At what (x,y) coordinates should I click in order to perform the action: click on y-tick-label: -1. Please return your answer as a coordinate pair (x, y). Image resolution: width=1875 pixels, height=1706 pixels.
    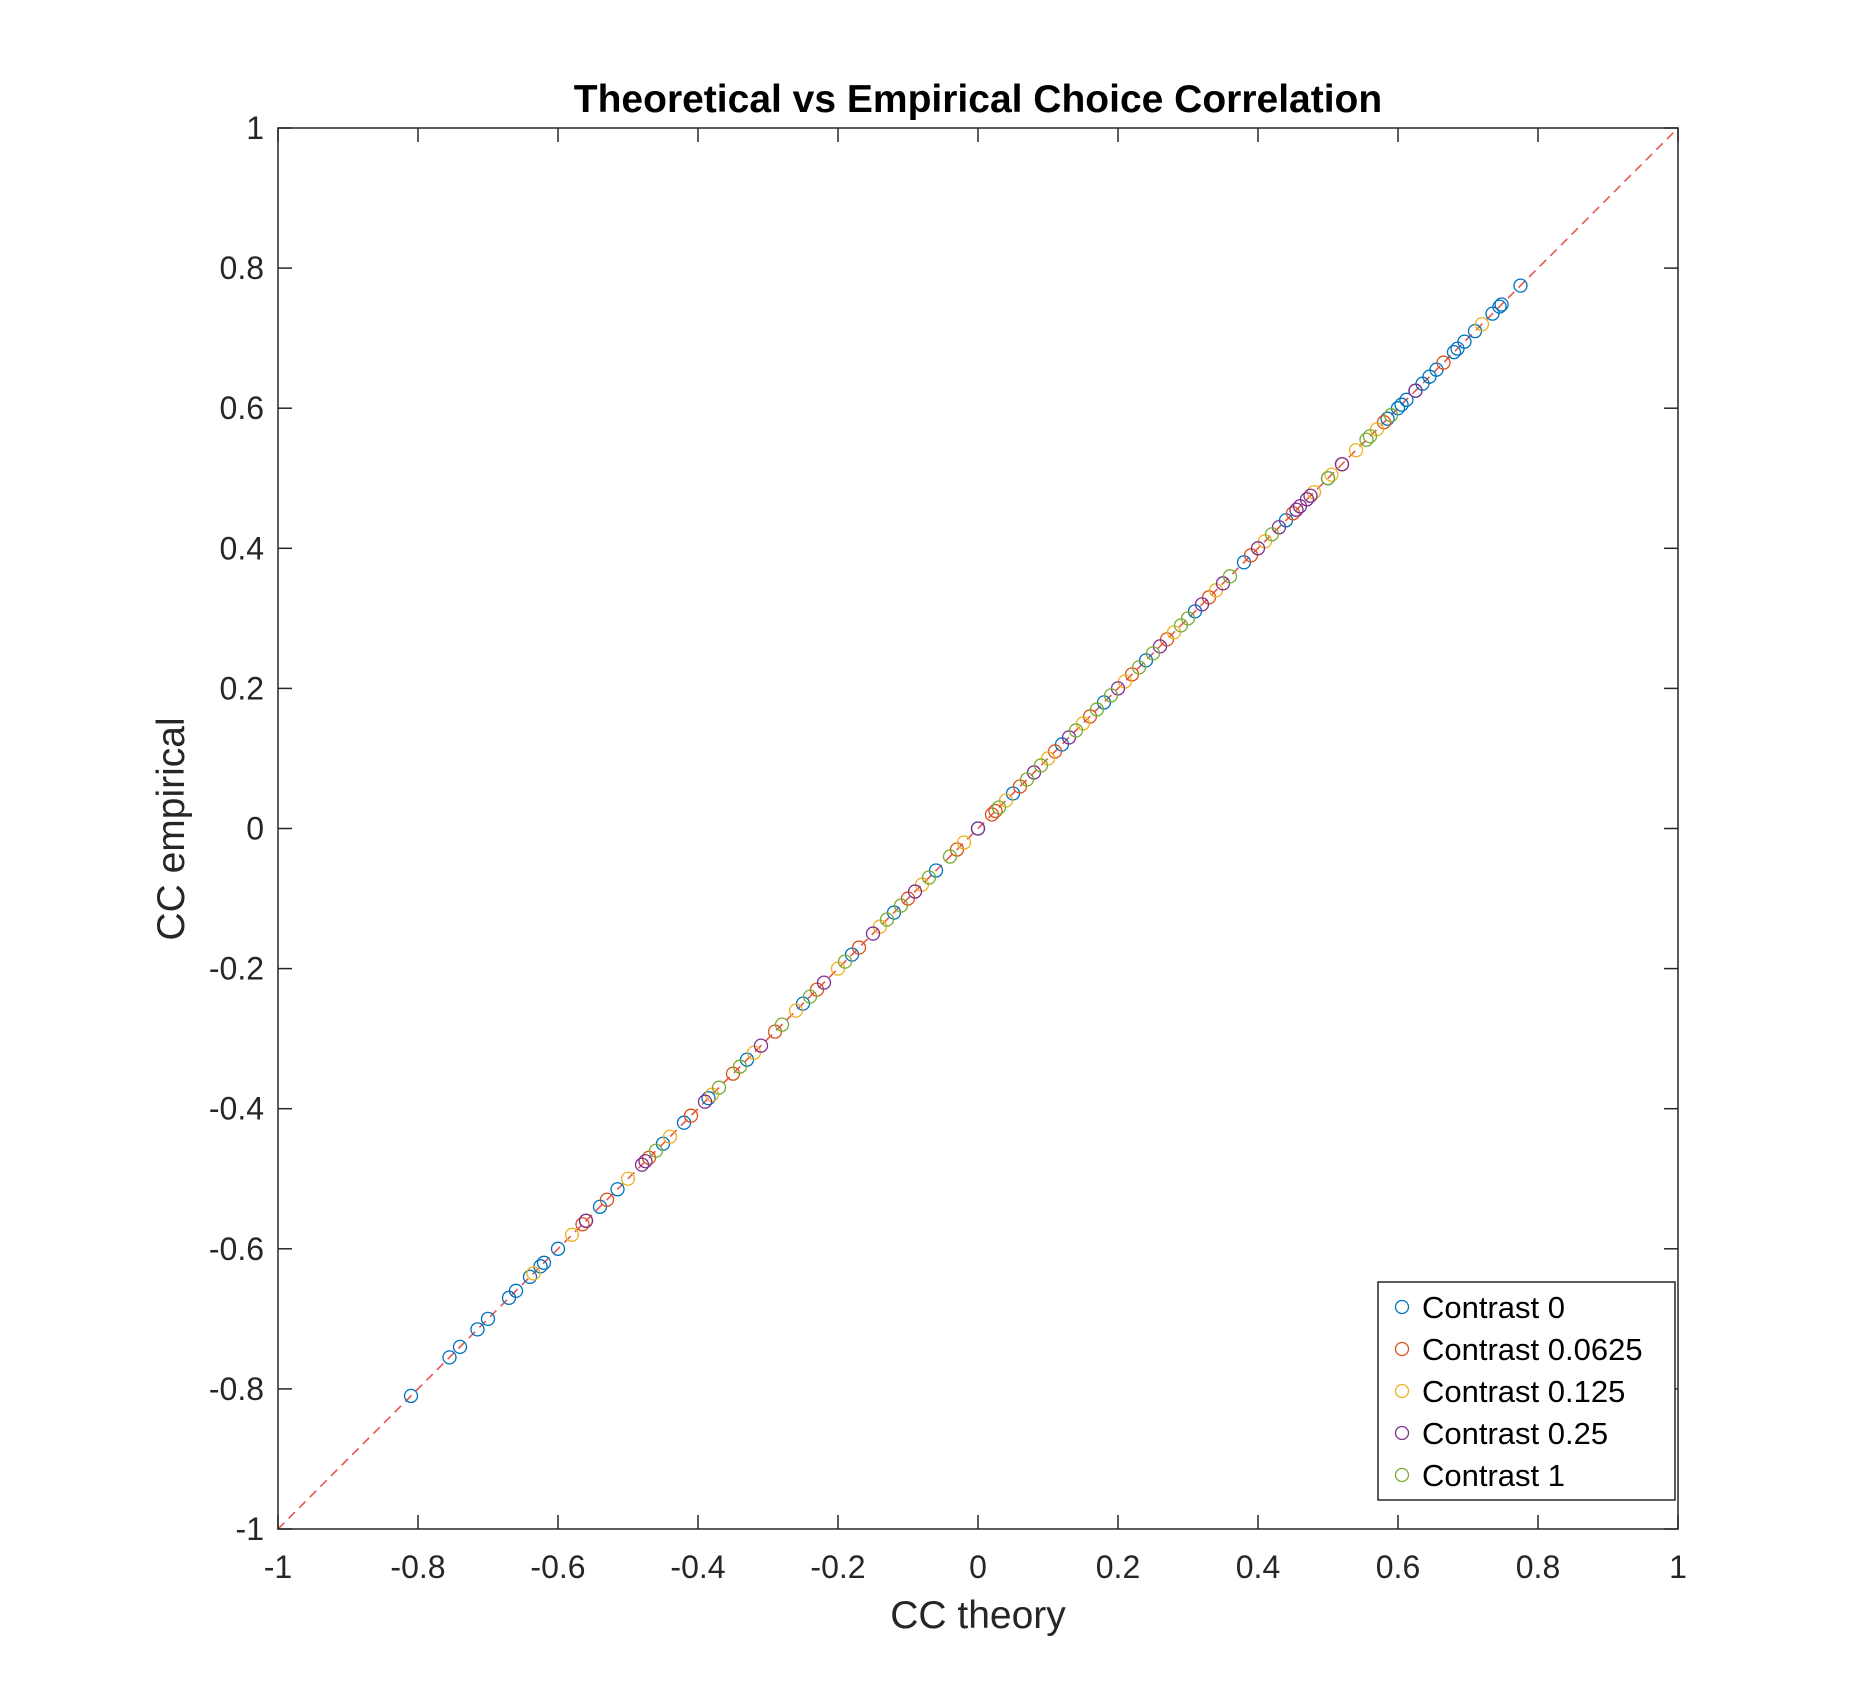
    Looking at the image, I should click on (250, 1529).